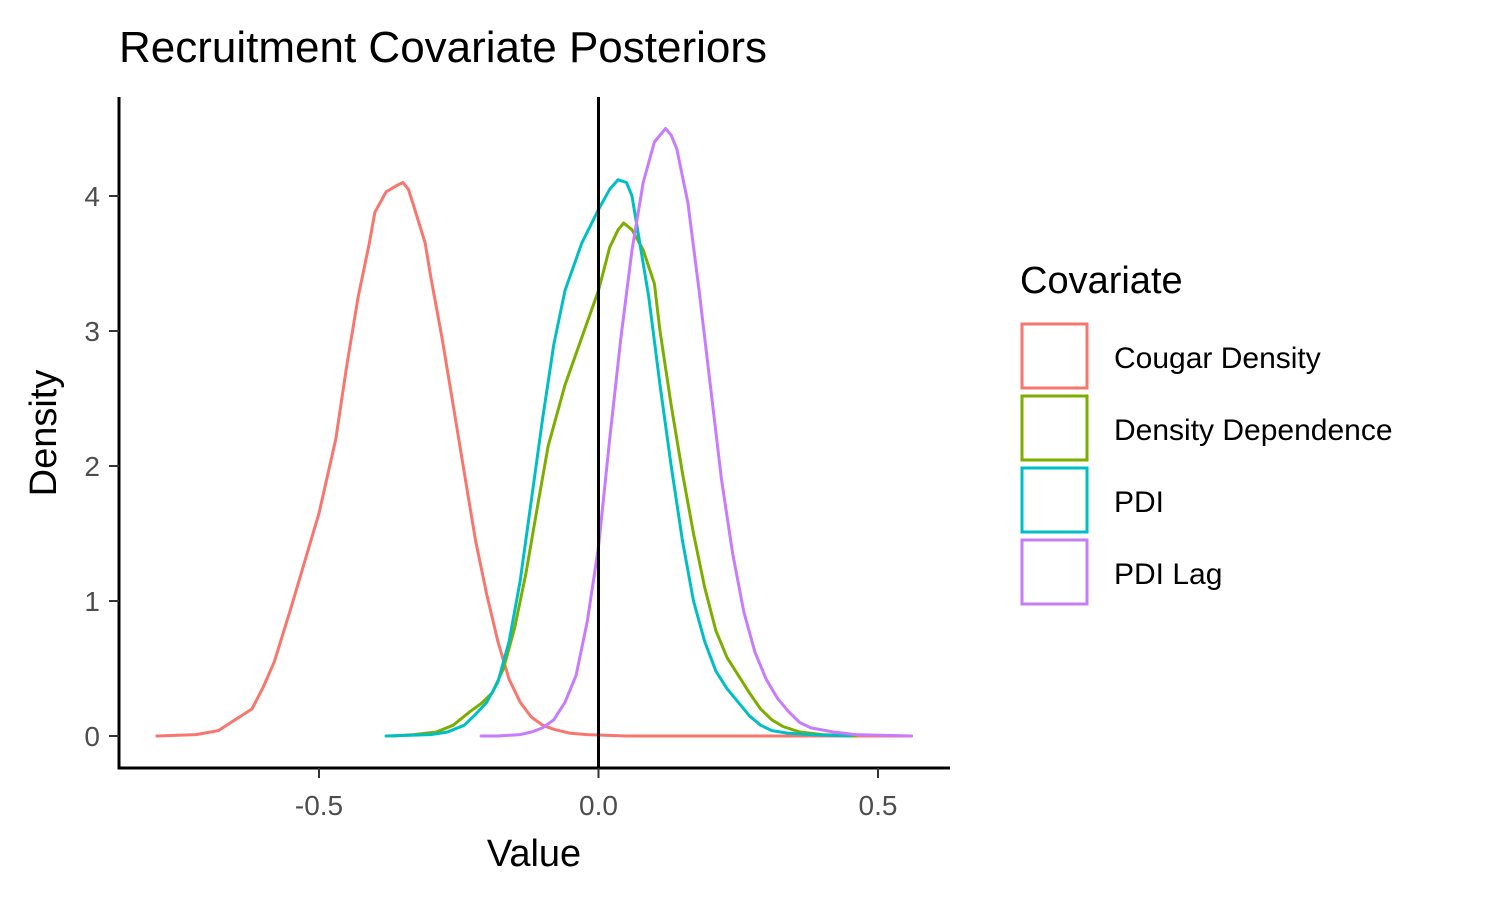 The height and width of the screenshot is (900, 1500). Describe the element at coordinates (1253, 430) in the screenshot. I see `legend-label: Density Dependence` at that location.